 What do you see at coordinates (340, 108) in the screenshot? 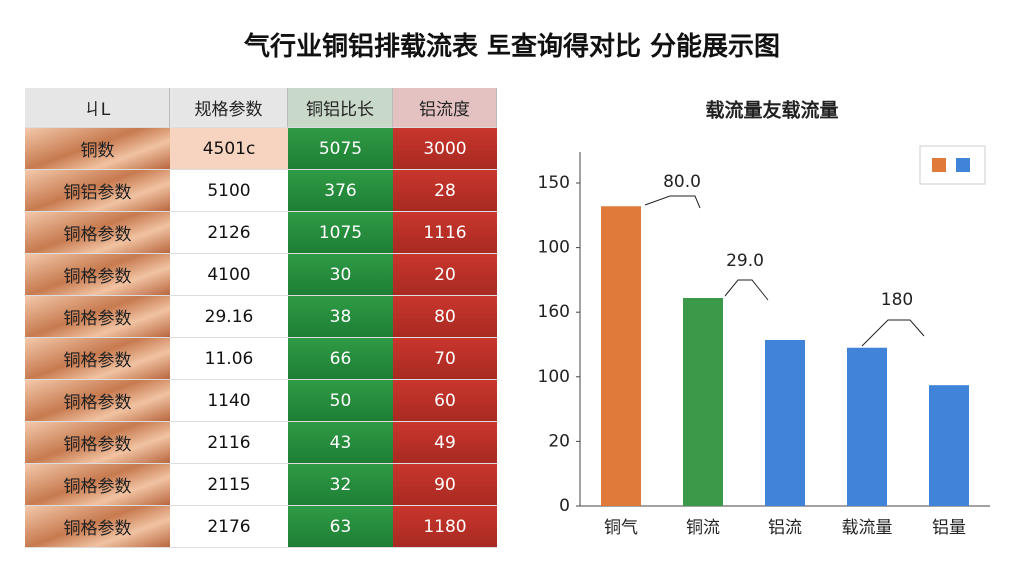
I see `header-cell: 铜铝比长` at bounding box center [340, 108].